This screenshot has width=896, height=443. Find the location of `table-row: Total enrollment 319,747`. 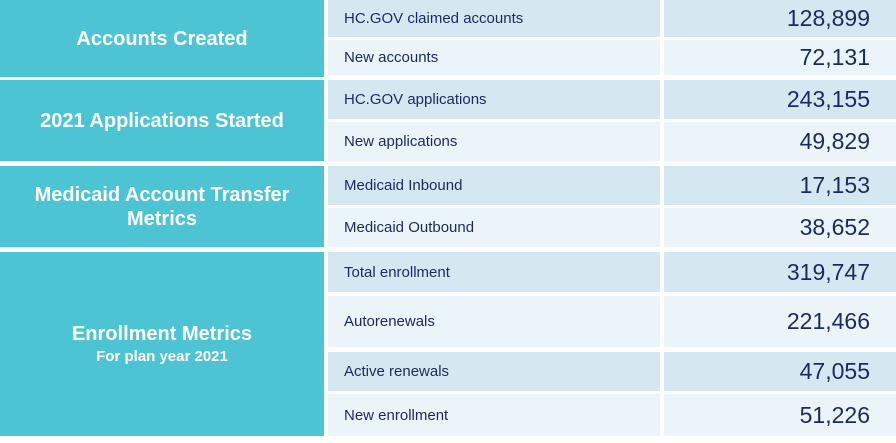

table-row: Total enrollment 319,747 is located at coordinates (612, 272).